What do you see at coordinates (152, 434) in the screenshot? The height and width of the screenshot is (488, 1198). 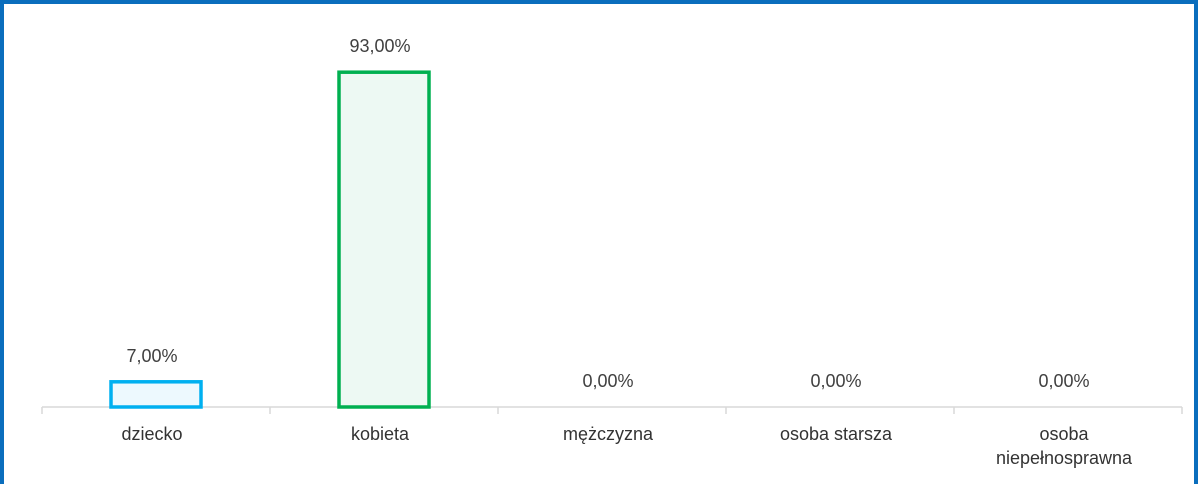 I see `x-tick-label: dziecko` at bounding box center [152, 434].